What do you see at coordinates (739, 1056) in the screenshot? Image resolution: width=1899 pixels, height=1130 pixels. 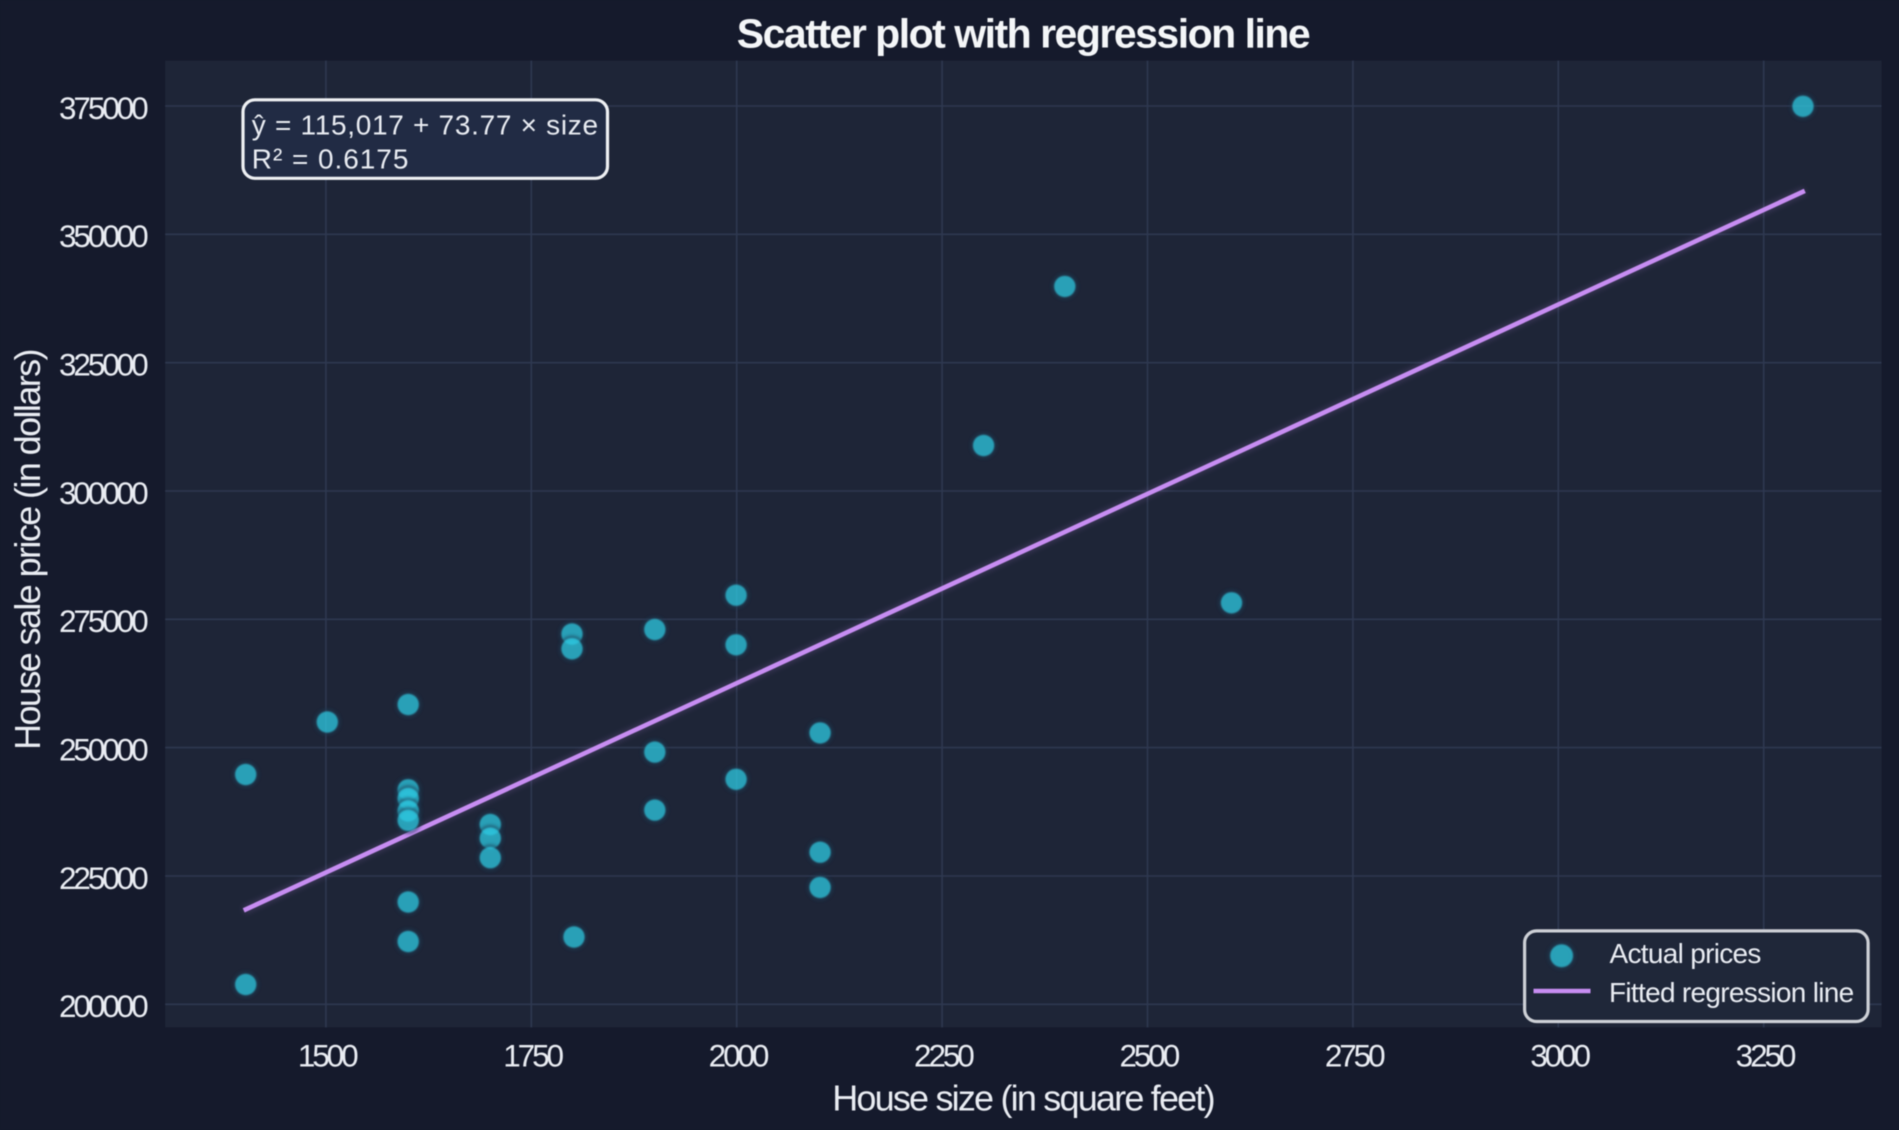 I see `svg-text: 2000` at bounding box center [739, 1056].